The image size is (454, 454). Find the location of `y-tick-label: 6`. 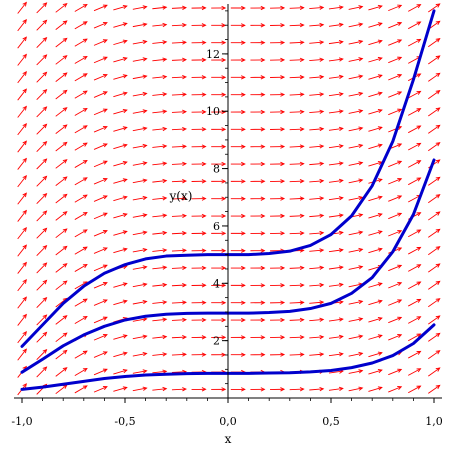

y-tick-label: 6 is located at coordinates (216, 226).